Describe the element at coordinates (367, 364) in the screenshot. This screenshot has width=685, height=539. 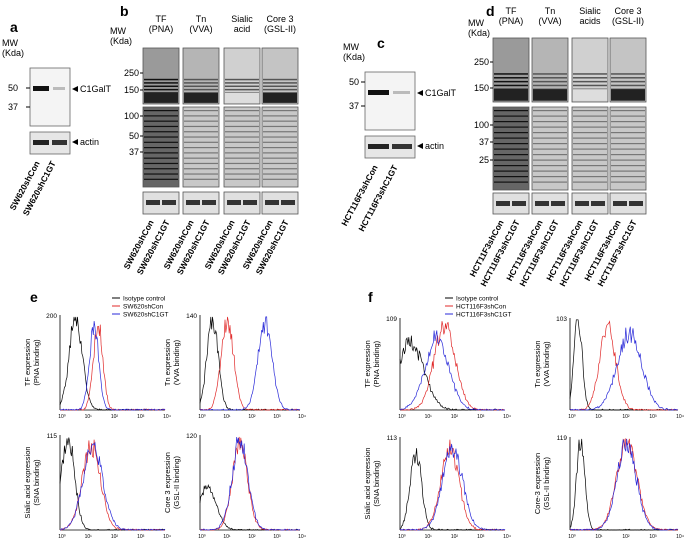
I see `label: TF expression` at that location.